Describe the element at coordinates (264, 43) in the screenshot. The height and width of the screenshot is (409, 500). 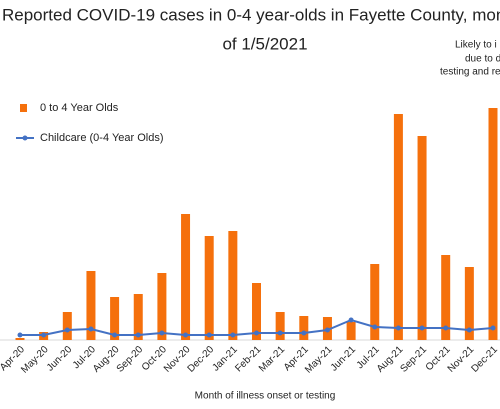
I see `chart-title: of 1/5/2021` at that location.